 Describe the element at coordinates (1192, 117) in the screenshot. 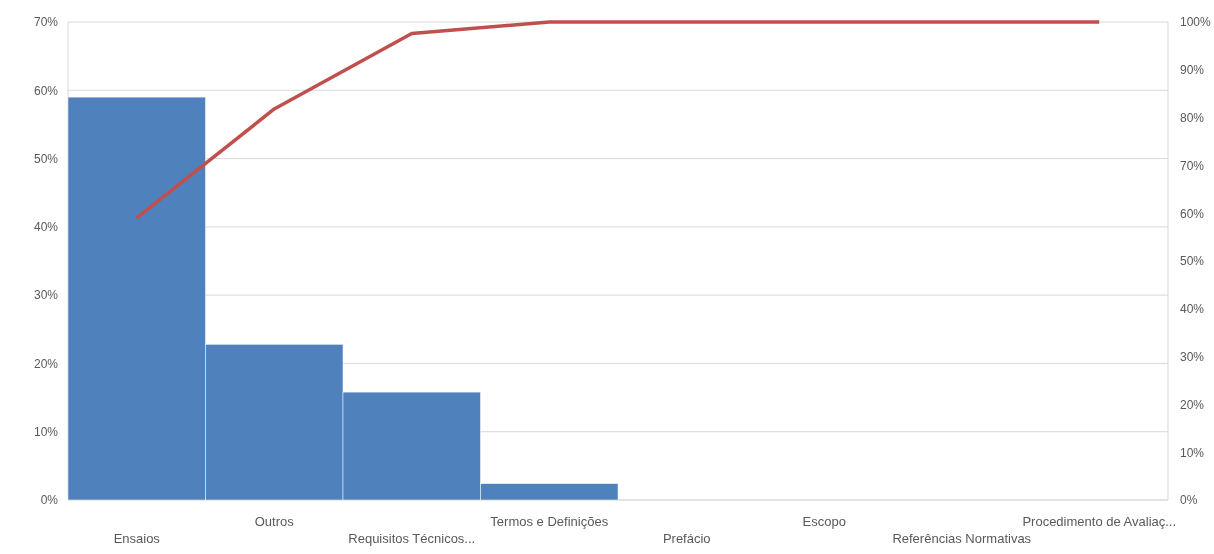

I see `y2-tick-label: 80%` at that location.